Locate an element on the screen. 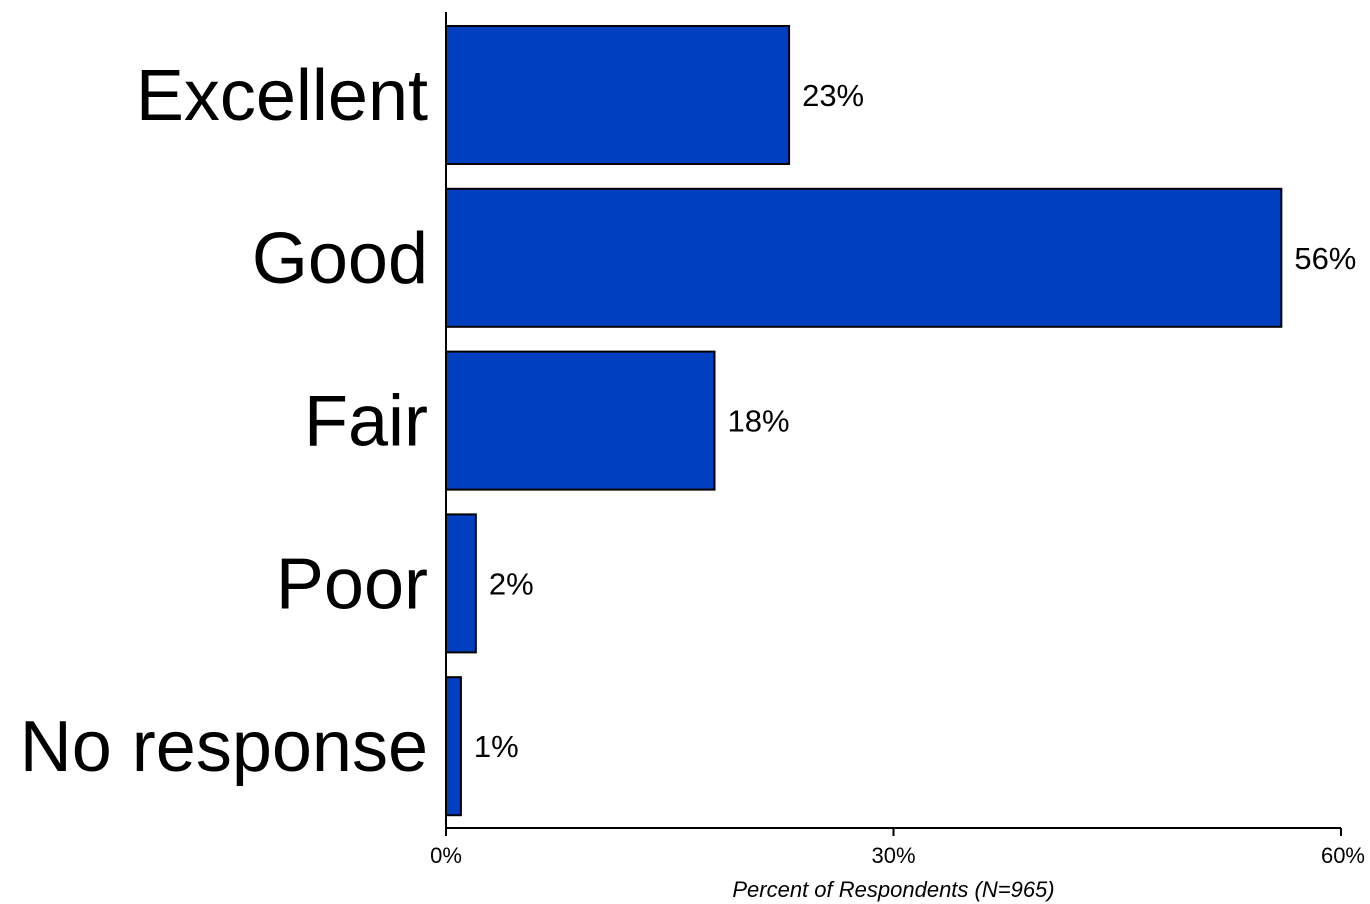  data-label-fair: 18% is located at coordinates (759, 421).